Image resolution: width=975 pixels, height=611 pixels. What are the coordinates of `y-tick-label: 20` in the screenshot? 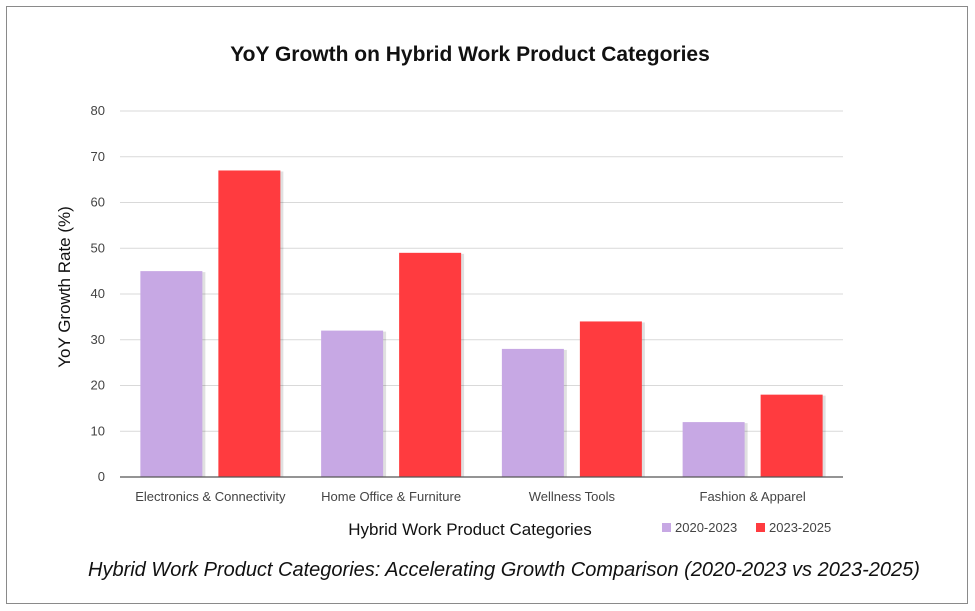 It's located at (98, 385).